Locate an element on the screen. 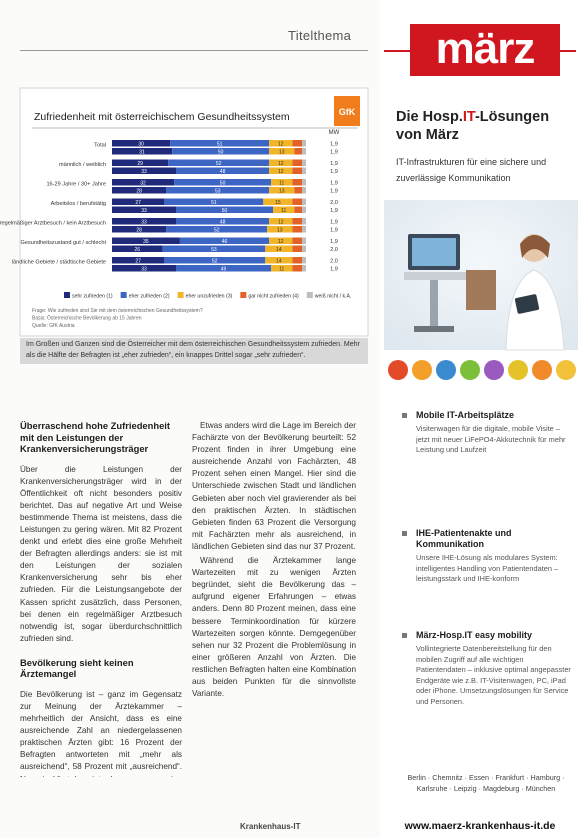  segment-label: 46 is located at coordinates (225, 242).